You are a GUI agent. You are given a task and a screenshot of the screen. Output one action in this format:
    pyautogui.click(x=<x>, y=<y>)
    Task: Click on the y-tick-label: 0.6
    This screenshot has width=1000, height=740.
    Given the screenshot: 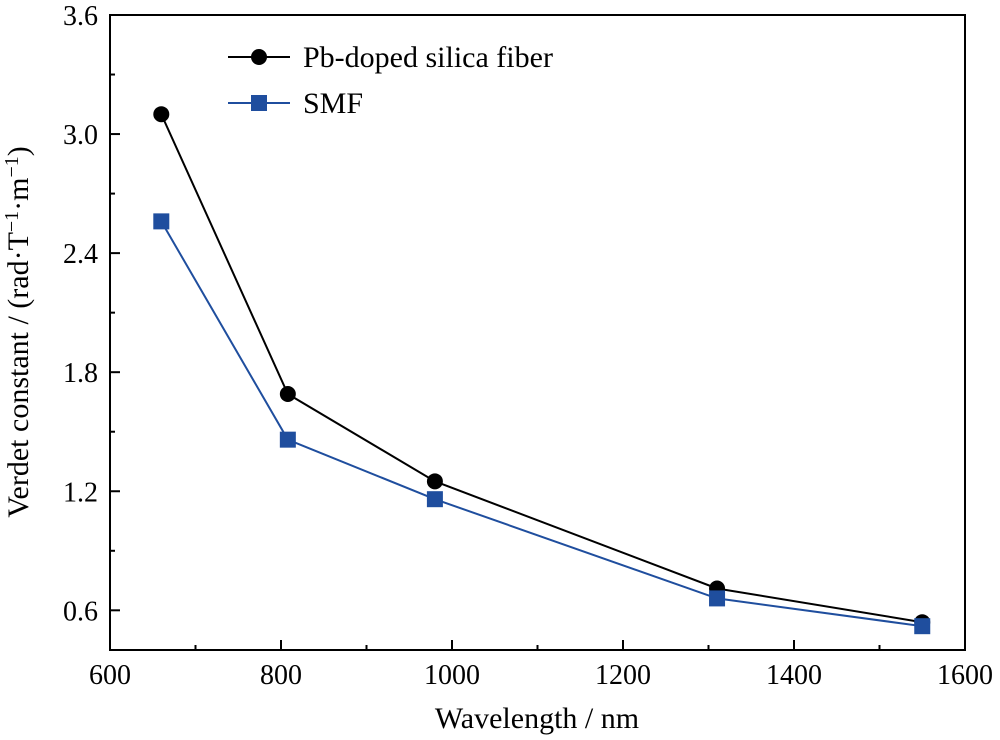 What is the action you would take?
    pyautogui.click(x=80, y=611)
    